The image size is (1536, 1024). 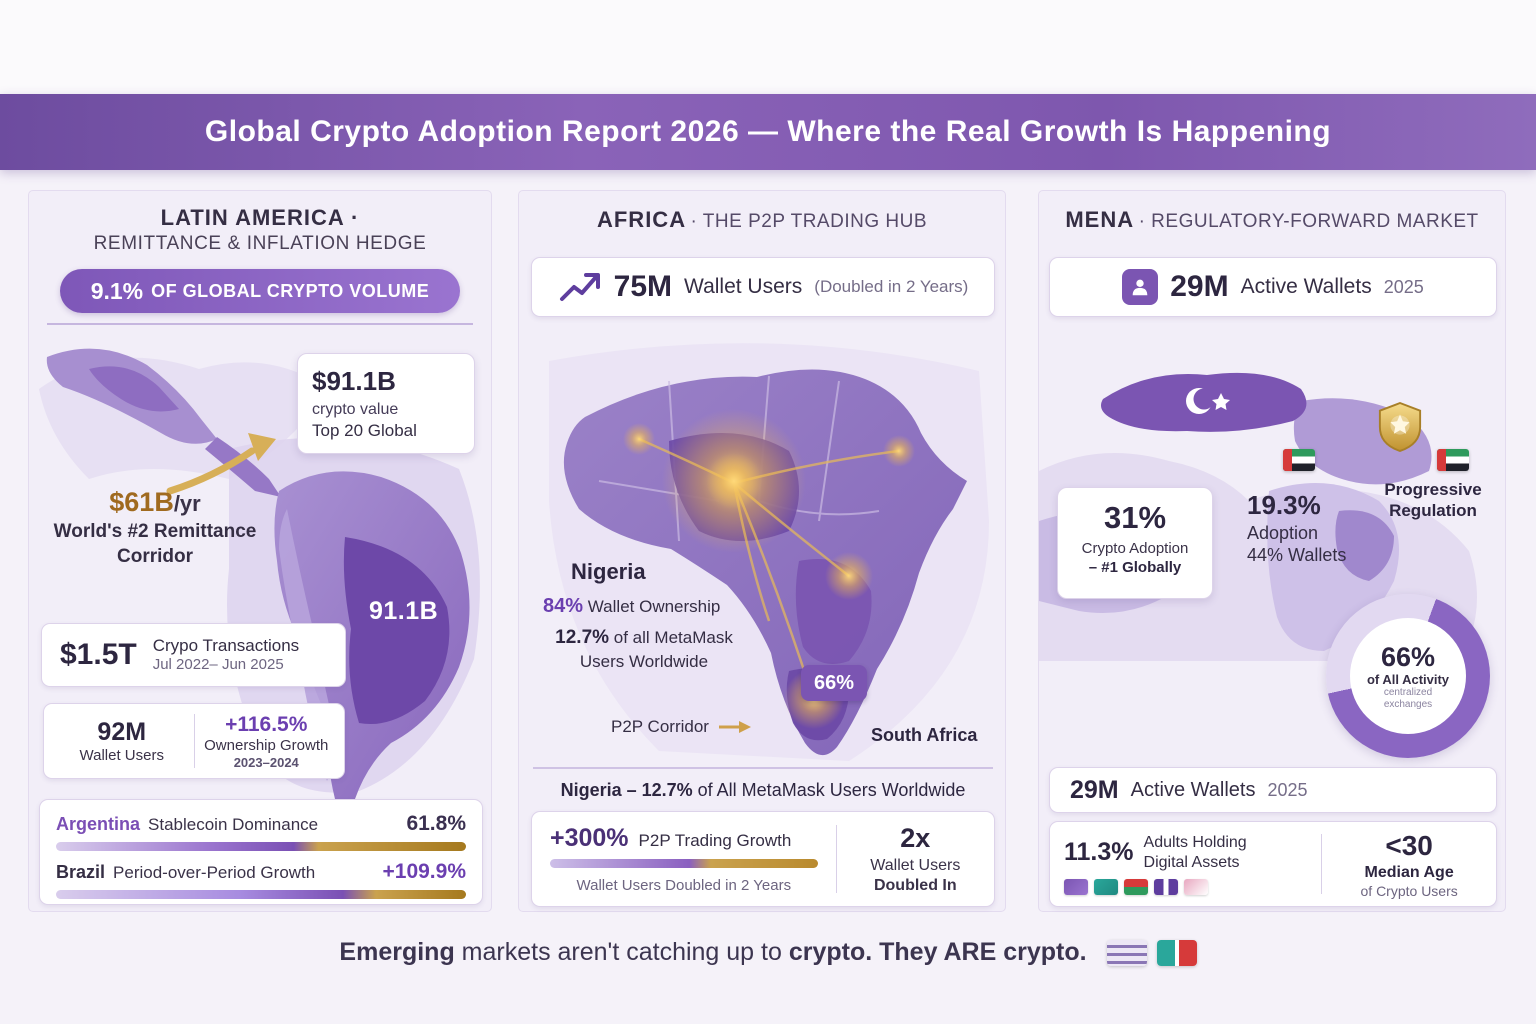 I want to click on mena-adoption-card: 31% Crypto Adoption – #1 Globally, so click(x=1135, y=543).